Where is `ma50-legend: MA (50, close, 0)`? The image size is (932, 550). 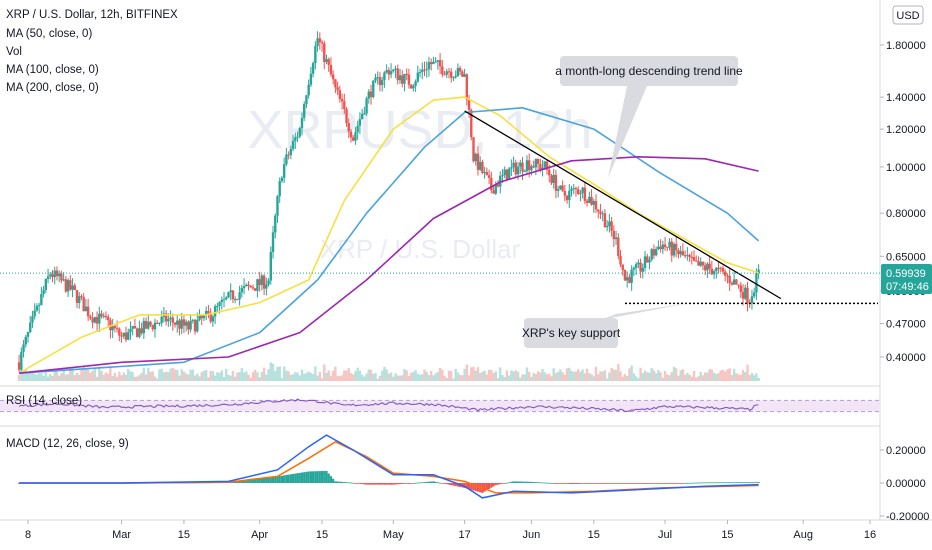
ma50-legend: MA (50, close, 0) is located at coordinates (49, 34).